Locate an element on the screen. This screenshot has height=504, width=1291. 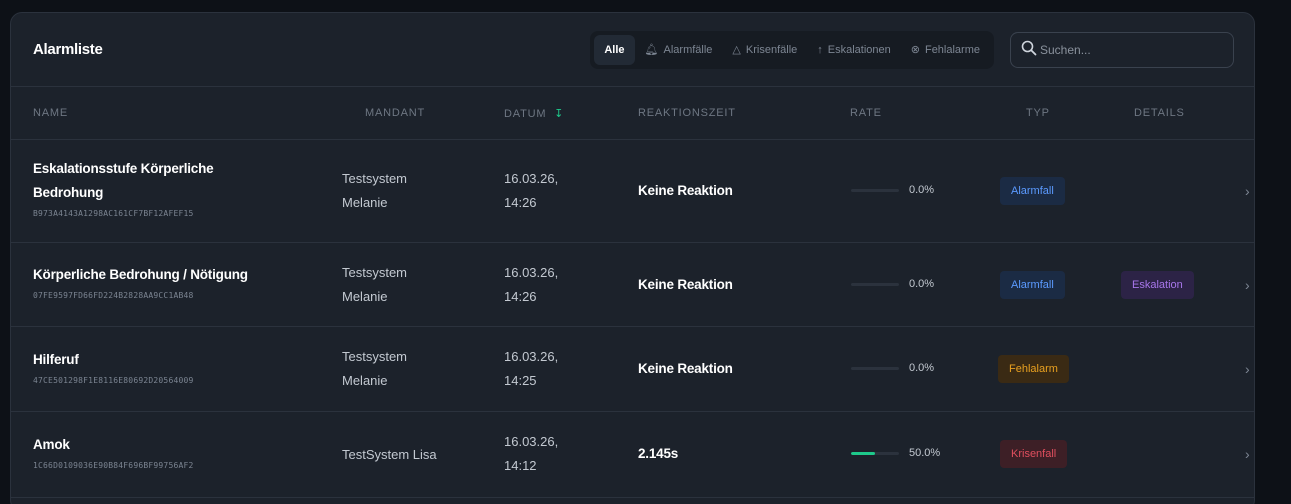
sort-desc-icon: ↧ is located at coordinates (559, 113).